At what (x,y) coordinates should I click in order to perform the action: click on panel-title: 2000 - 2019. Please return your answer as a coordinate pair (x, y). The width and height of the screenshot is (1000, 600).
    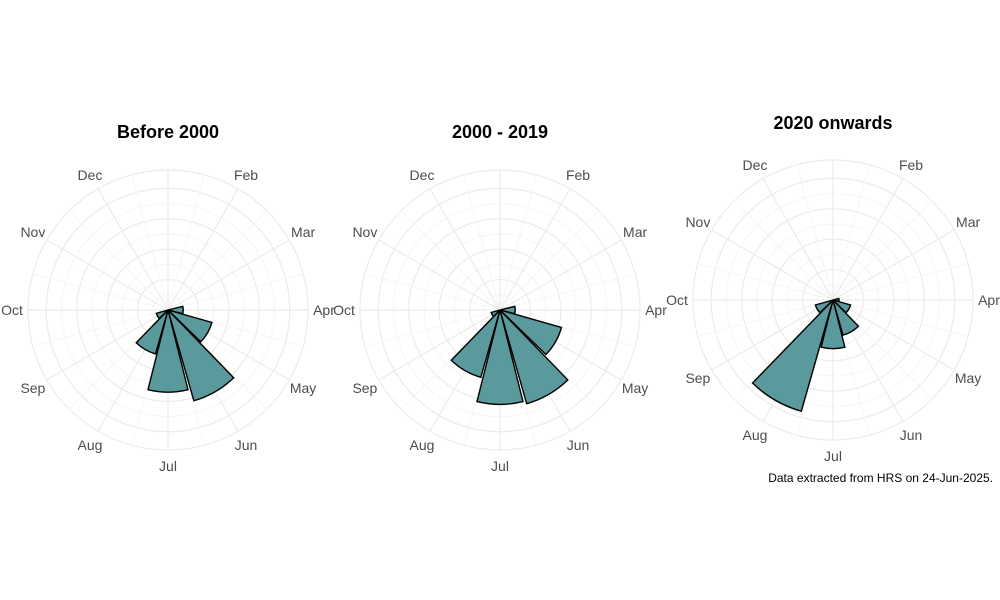
    Looking at the image, I should click on (500, 132).